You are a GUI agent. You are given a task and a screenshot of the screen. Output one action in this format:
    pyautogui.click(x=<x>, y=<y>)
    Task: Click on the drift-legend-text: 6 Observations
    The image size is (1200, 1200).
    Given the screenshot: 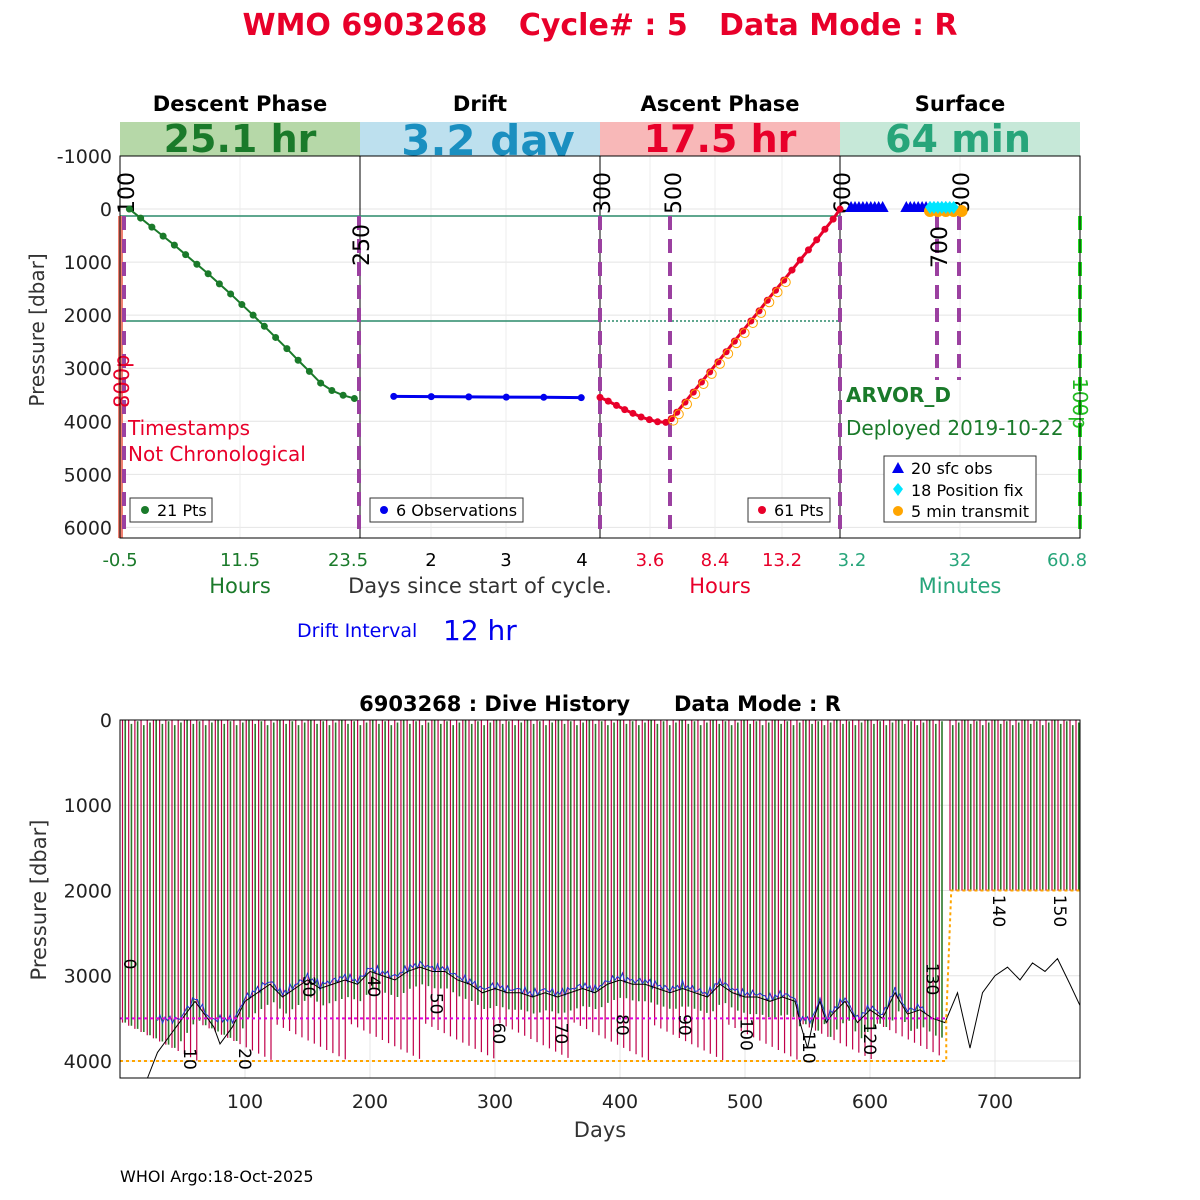 What is the action you would take?
    pyautogui.click(x=456, y=510)
    